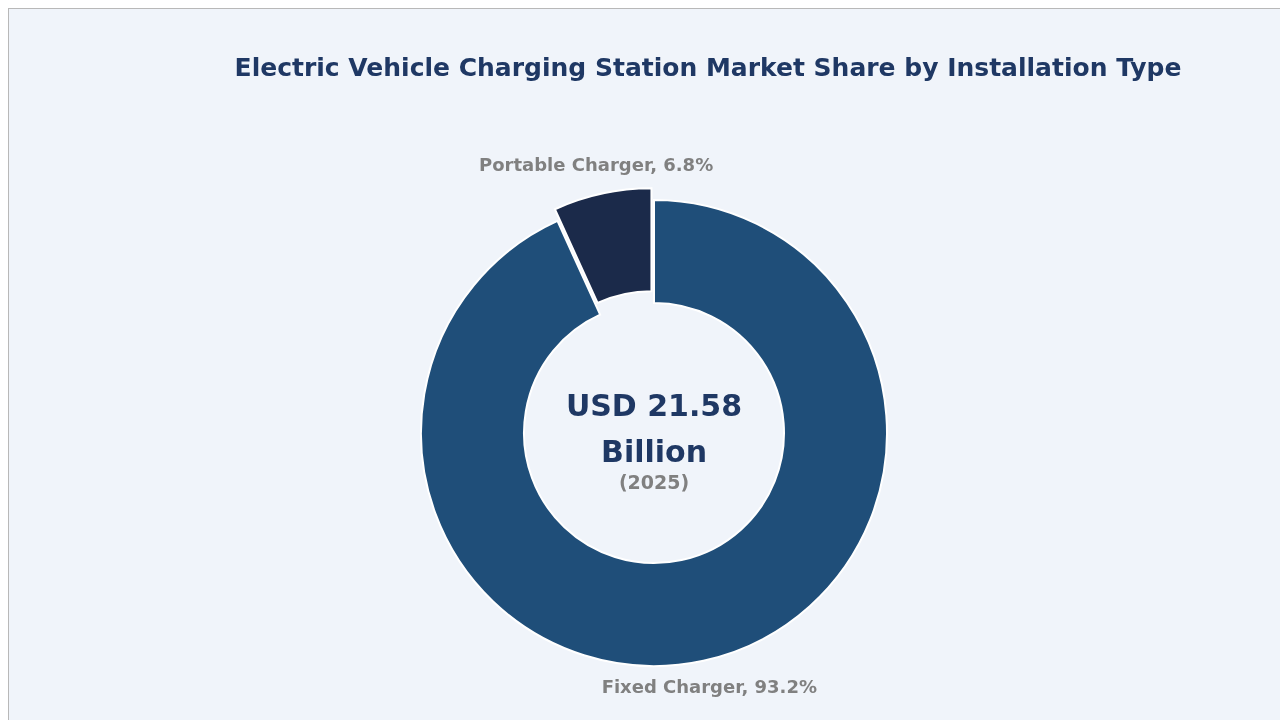 Image resolution: width=1280 pixels, height=720 pixels. What do you see at coordinates (596, 165) in the screenshot?
I see `slice-label: Portable Charger, 6.8%` at bounding box center [596, 165].